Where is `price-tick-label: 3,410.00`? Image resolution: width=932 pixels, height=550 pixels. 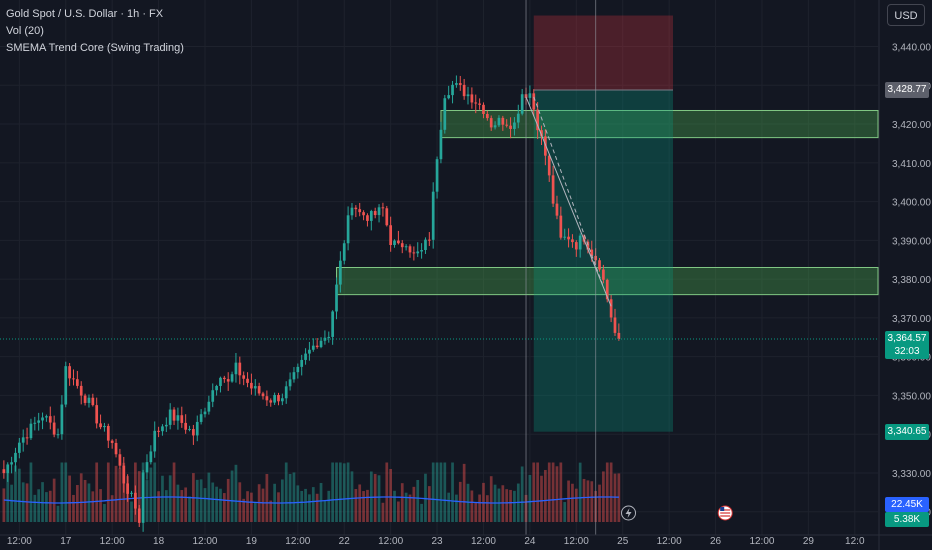
price-tick-label: 3,410.00 is located at coordinates (911, 164).